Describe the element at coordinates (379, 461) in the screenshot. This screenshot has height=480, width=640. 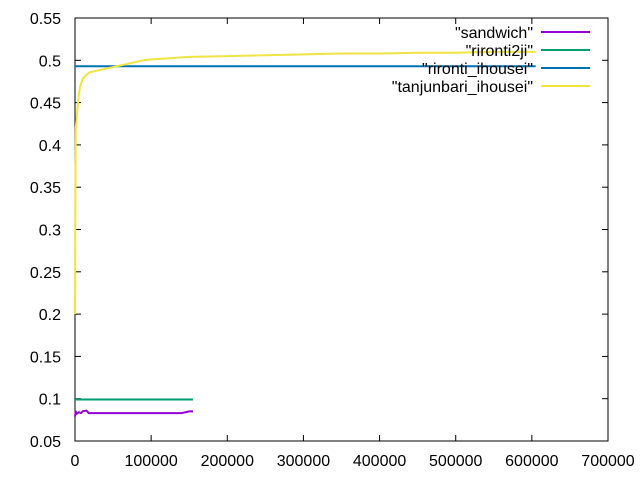
I see `x-tick-label: 400000` at that location.